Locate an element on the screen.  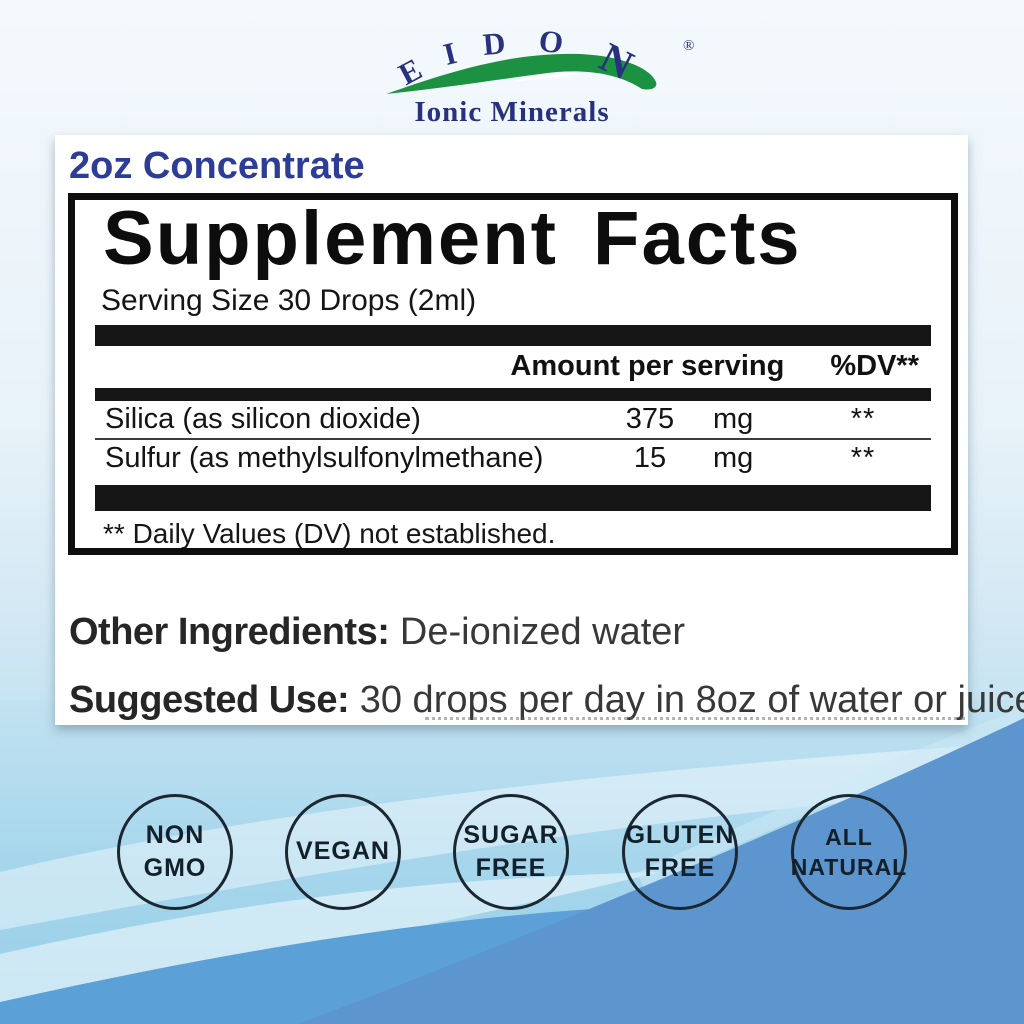
logo-letter-d: D is located at coordinates (494, 43).